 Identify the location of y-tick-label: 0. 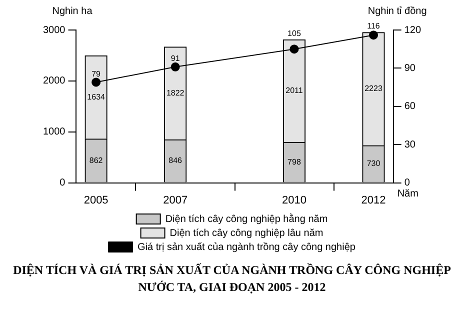
(63, 183).